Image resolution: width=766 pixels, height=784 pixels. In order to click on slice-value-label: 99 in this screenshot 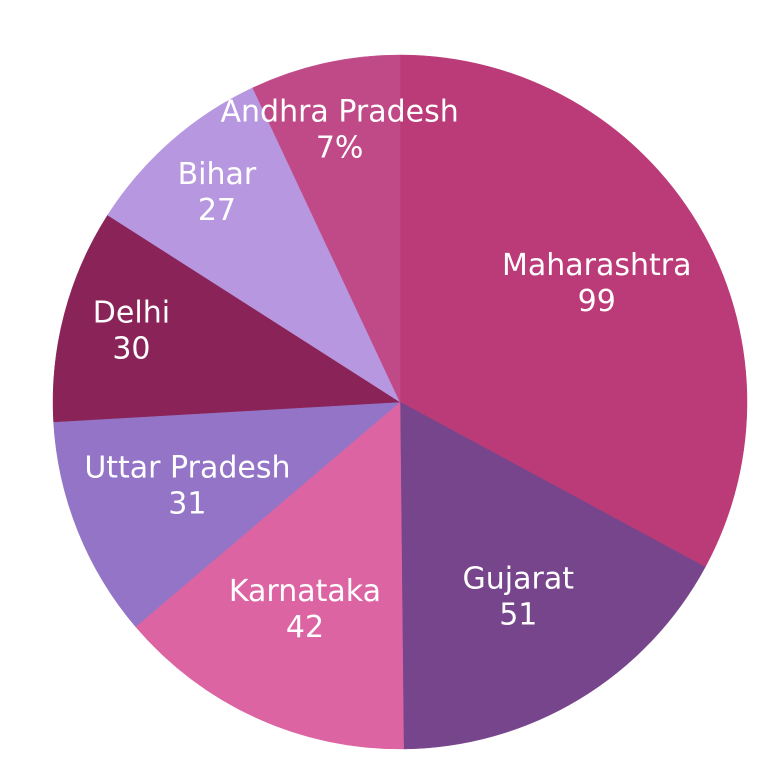, I will do `click(597, 301)`.